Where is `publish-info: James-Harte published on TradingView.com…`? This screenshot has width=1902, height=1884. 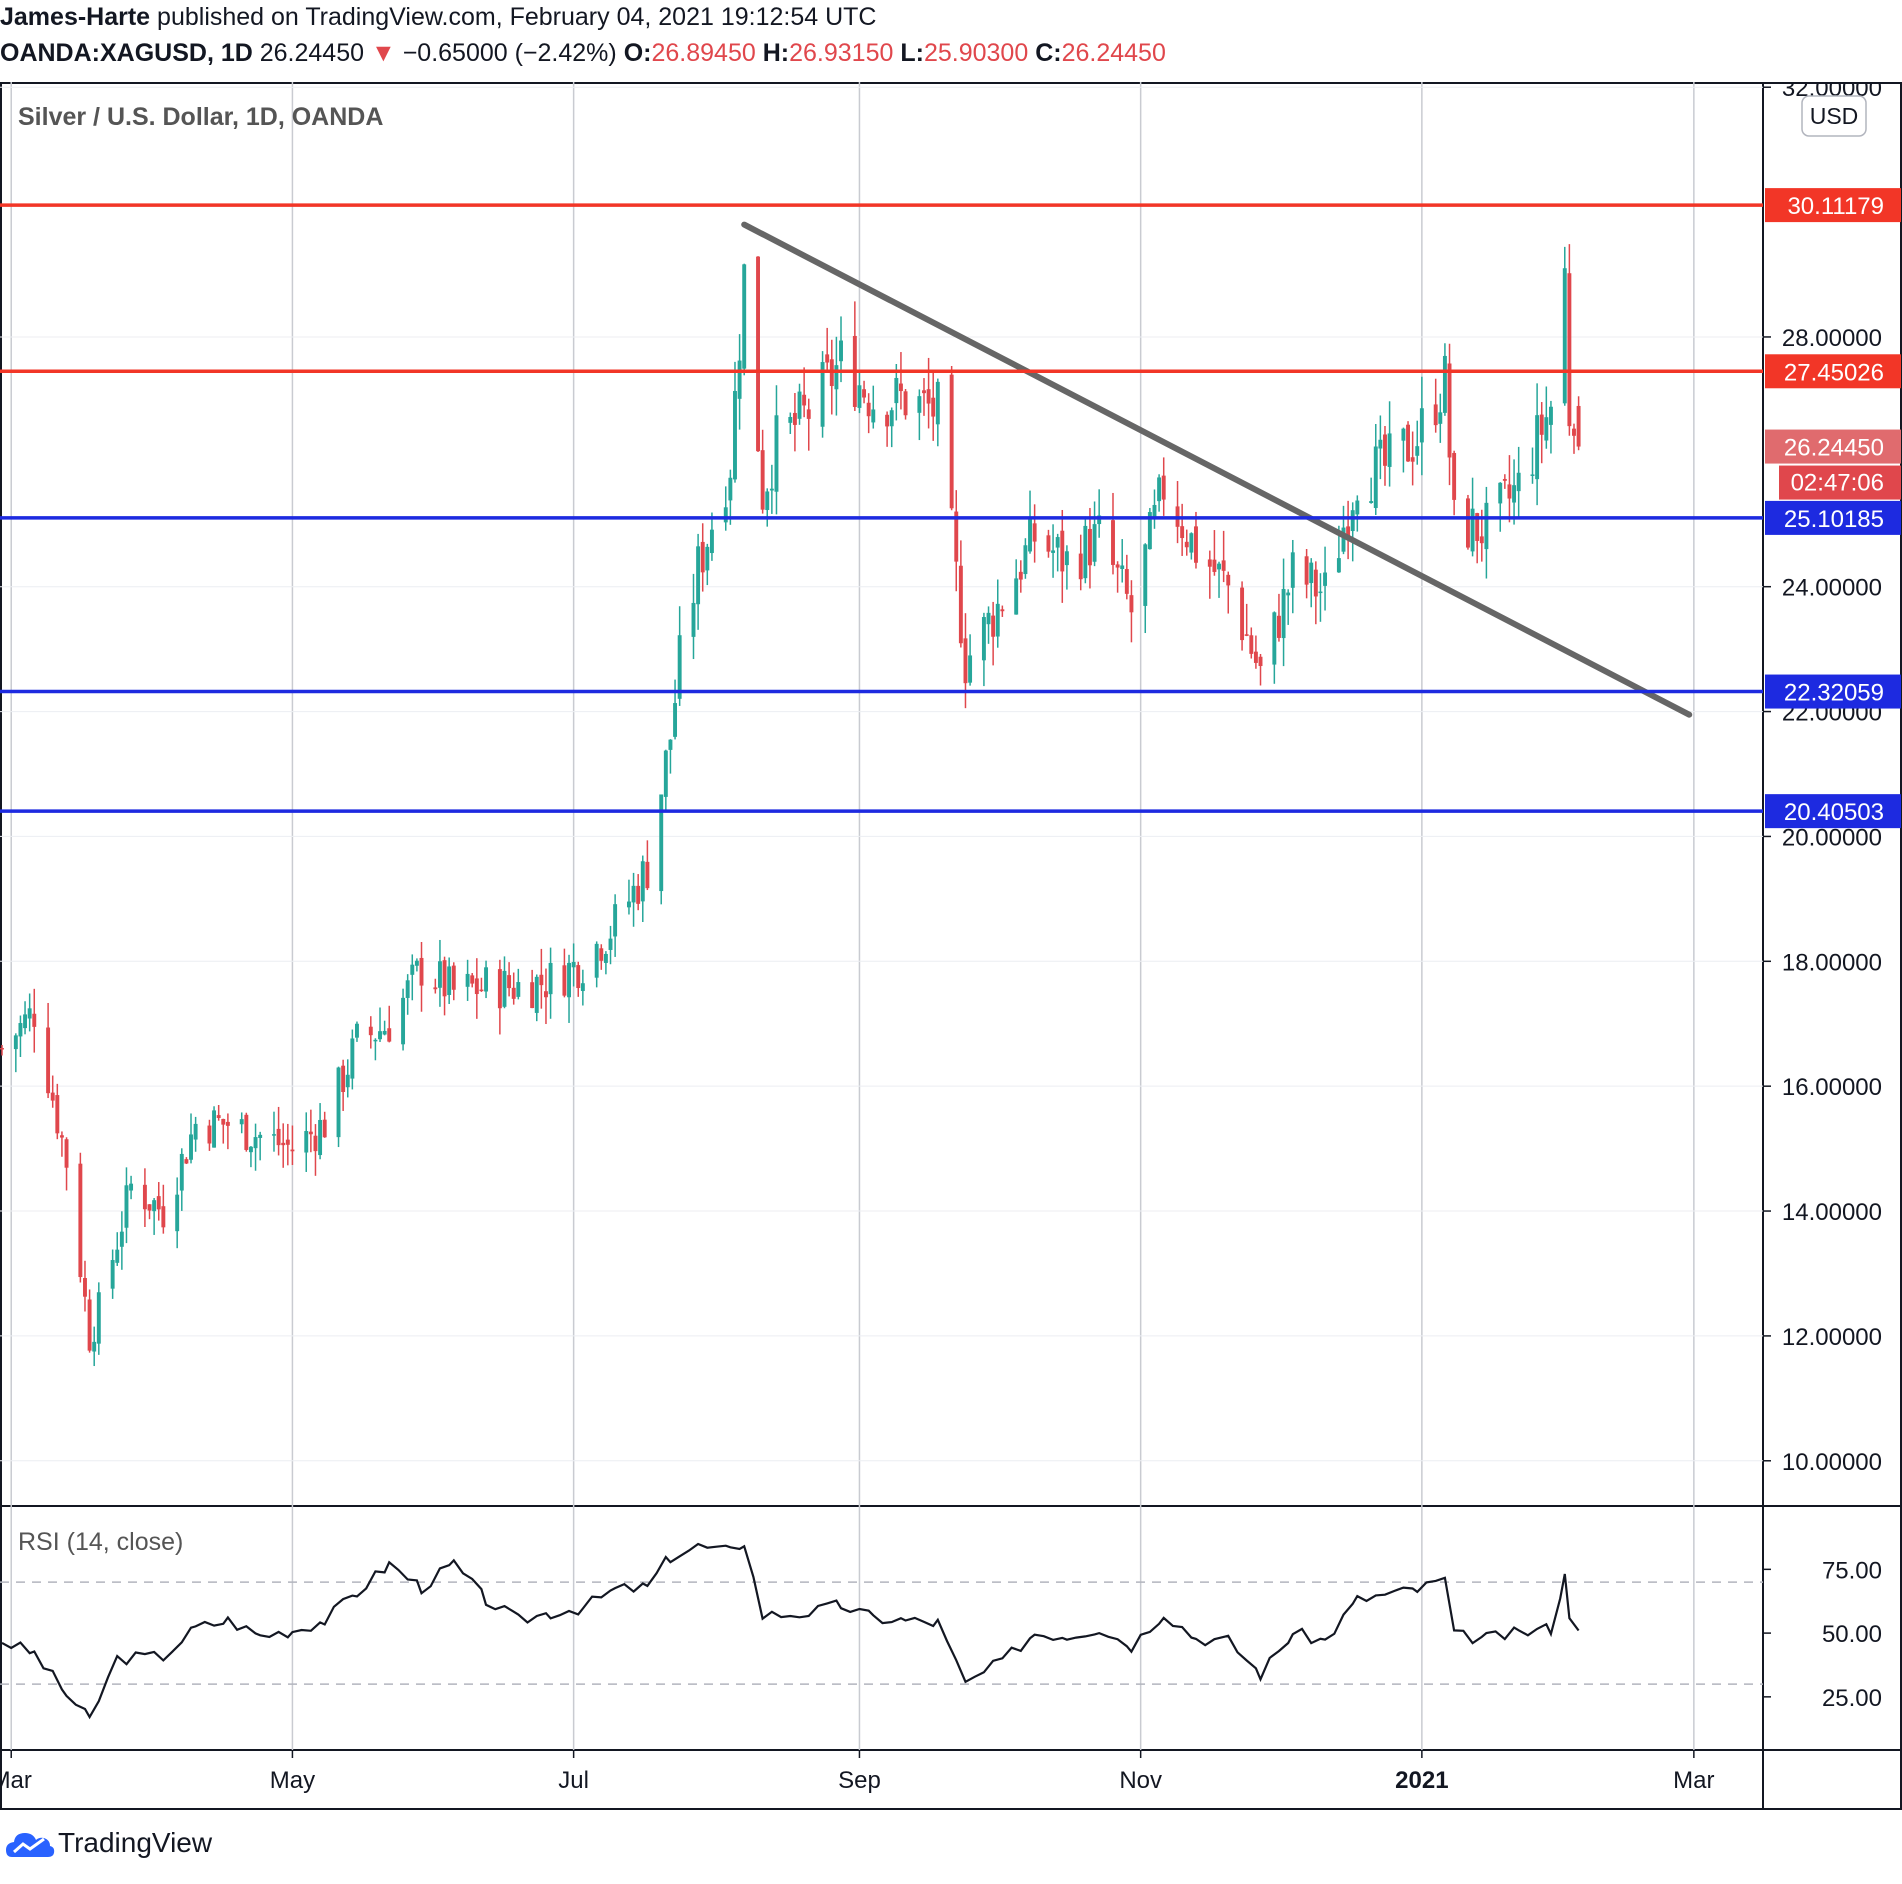 publish-info: James-Harte published on TradingView.com… is located at coordinates (438, 17).